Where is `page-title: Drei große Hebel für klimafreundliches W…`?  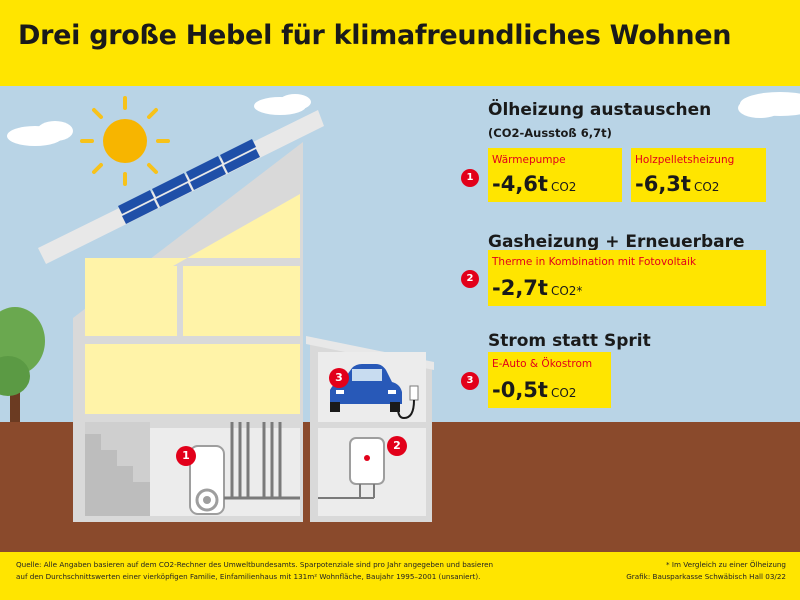 page-title: Drei große Hebel für klimafreundliches W… is located at coordinates (375, 35).